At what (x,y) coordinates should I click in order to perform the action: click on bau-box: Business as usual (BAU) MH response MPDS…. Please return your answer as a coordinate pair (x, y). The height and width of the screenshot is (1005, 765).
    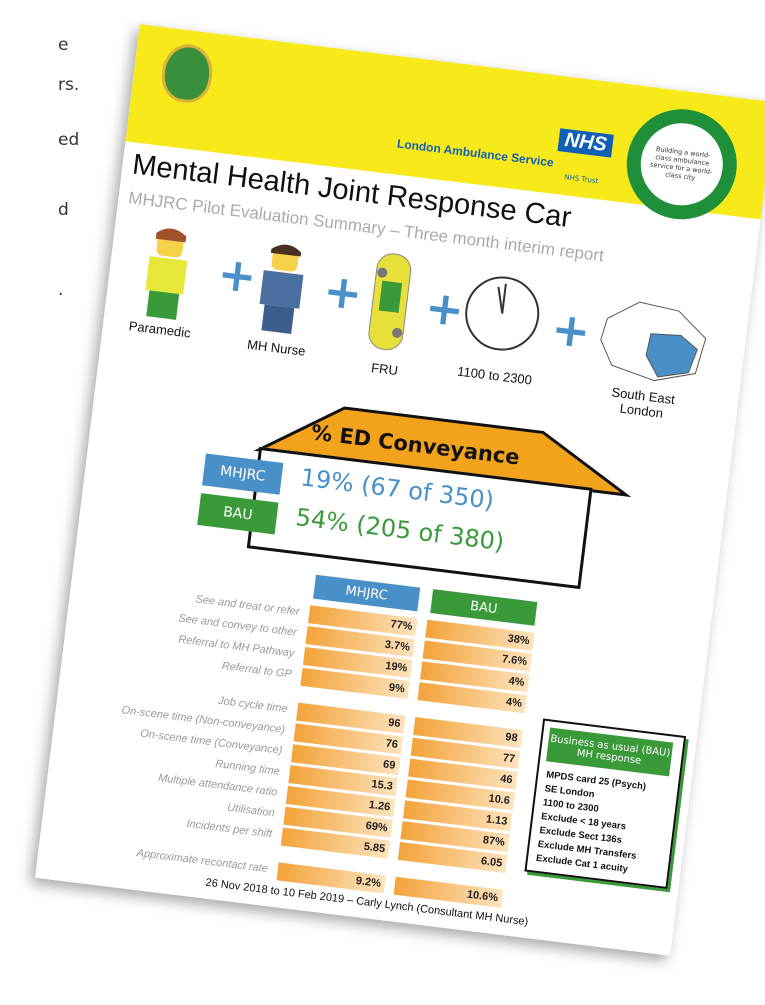
    Looking at the image, I should click on (605, 803).